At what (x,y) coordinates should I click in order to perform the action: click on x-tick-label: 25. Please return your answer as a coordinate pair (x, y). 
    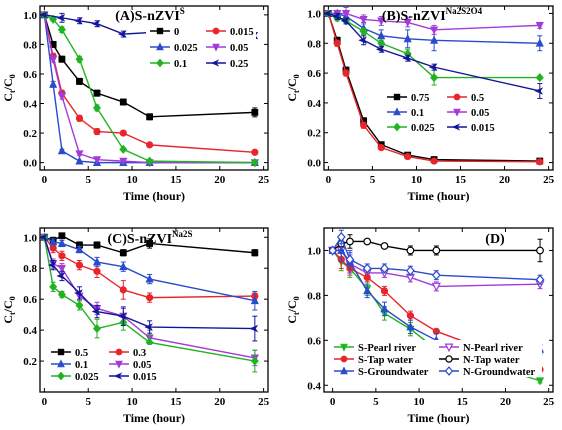
    Looking at the image, I should click on (549, 180).